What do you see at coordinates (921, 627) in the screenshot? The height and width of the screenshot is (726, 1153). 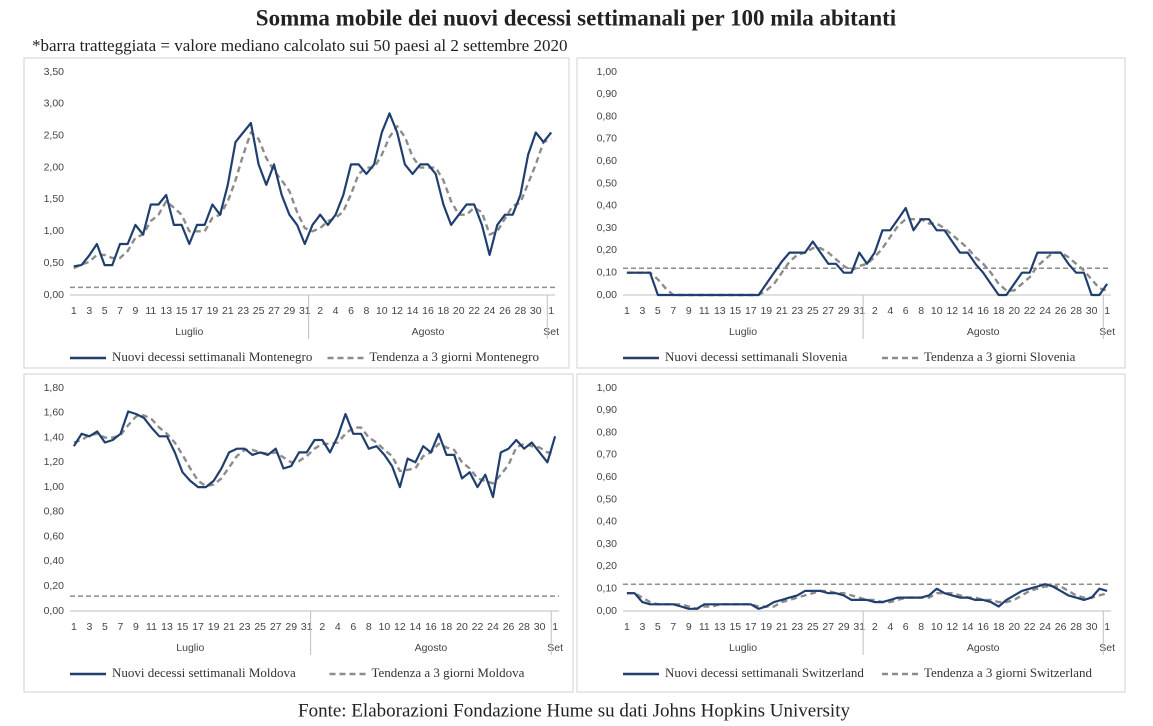 I see `x-tick-label: 8` at bounding box center [921, 627].